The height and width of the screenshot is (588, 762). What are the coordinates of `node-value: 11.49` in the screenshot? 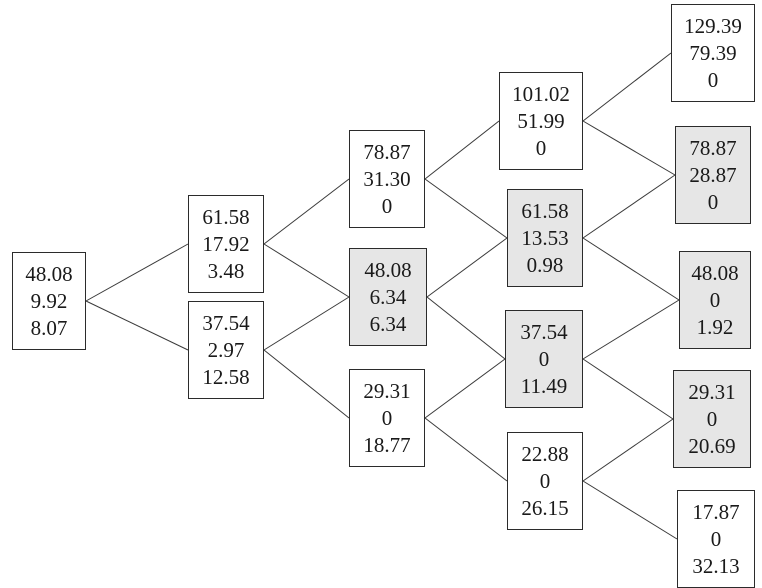 It's located at (544, 385).